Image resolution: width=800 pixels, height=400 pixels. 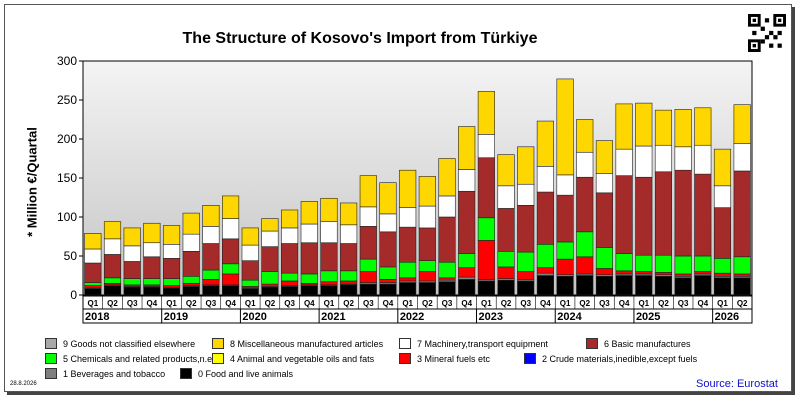 I want to click on legend-label: 1 Beverages and tobacco, so click(x=114, y=373).